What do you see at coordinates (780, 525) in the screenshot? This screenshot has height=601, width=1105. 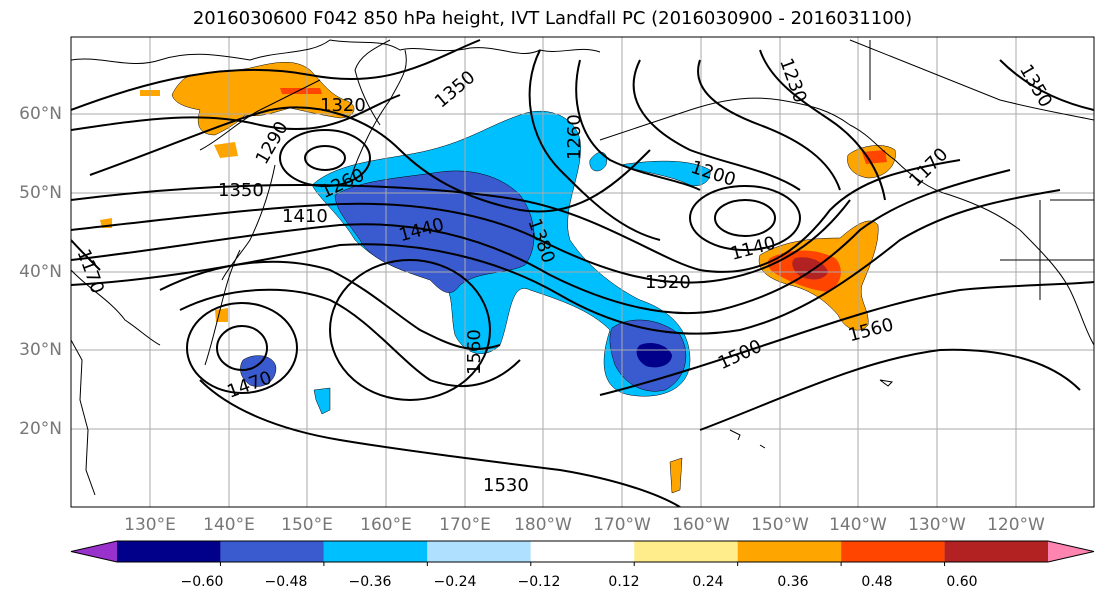 I see `lon-label: 150°W` at bounding box center [780, 525].